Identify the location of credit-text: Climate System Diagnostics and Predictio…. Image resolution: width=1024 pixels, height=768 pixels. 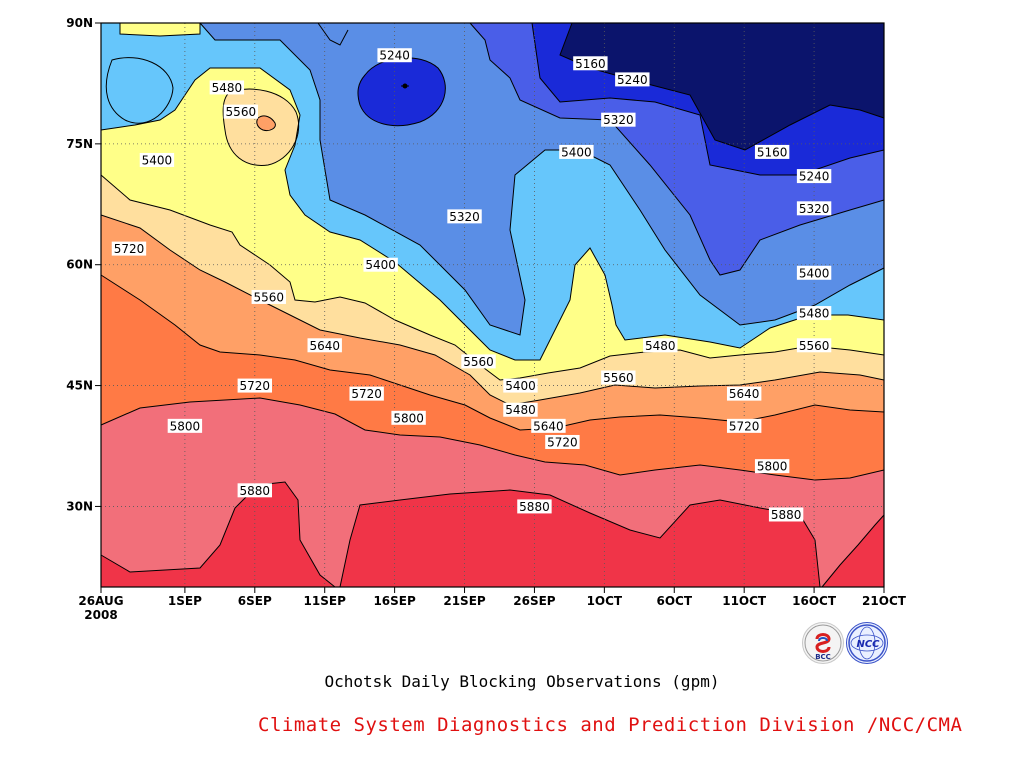
(610, 725).